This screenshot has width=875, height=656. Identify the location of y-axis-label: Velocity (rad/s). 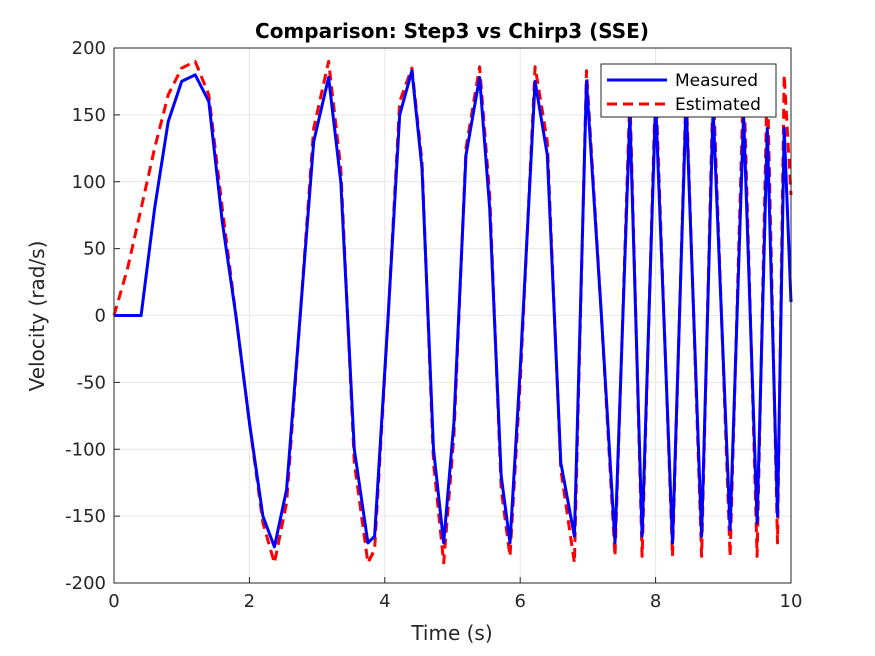
(37, 316).